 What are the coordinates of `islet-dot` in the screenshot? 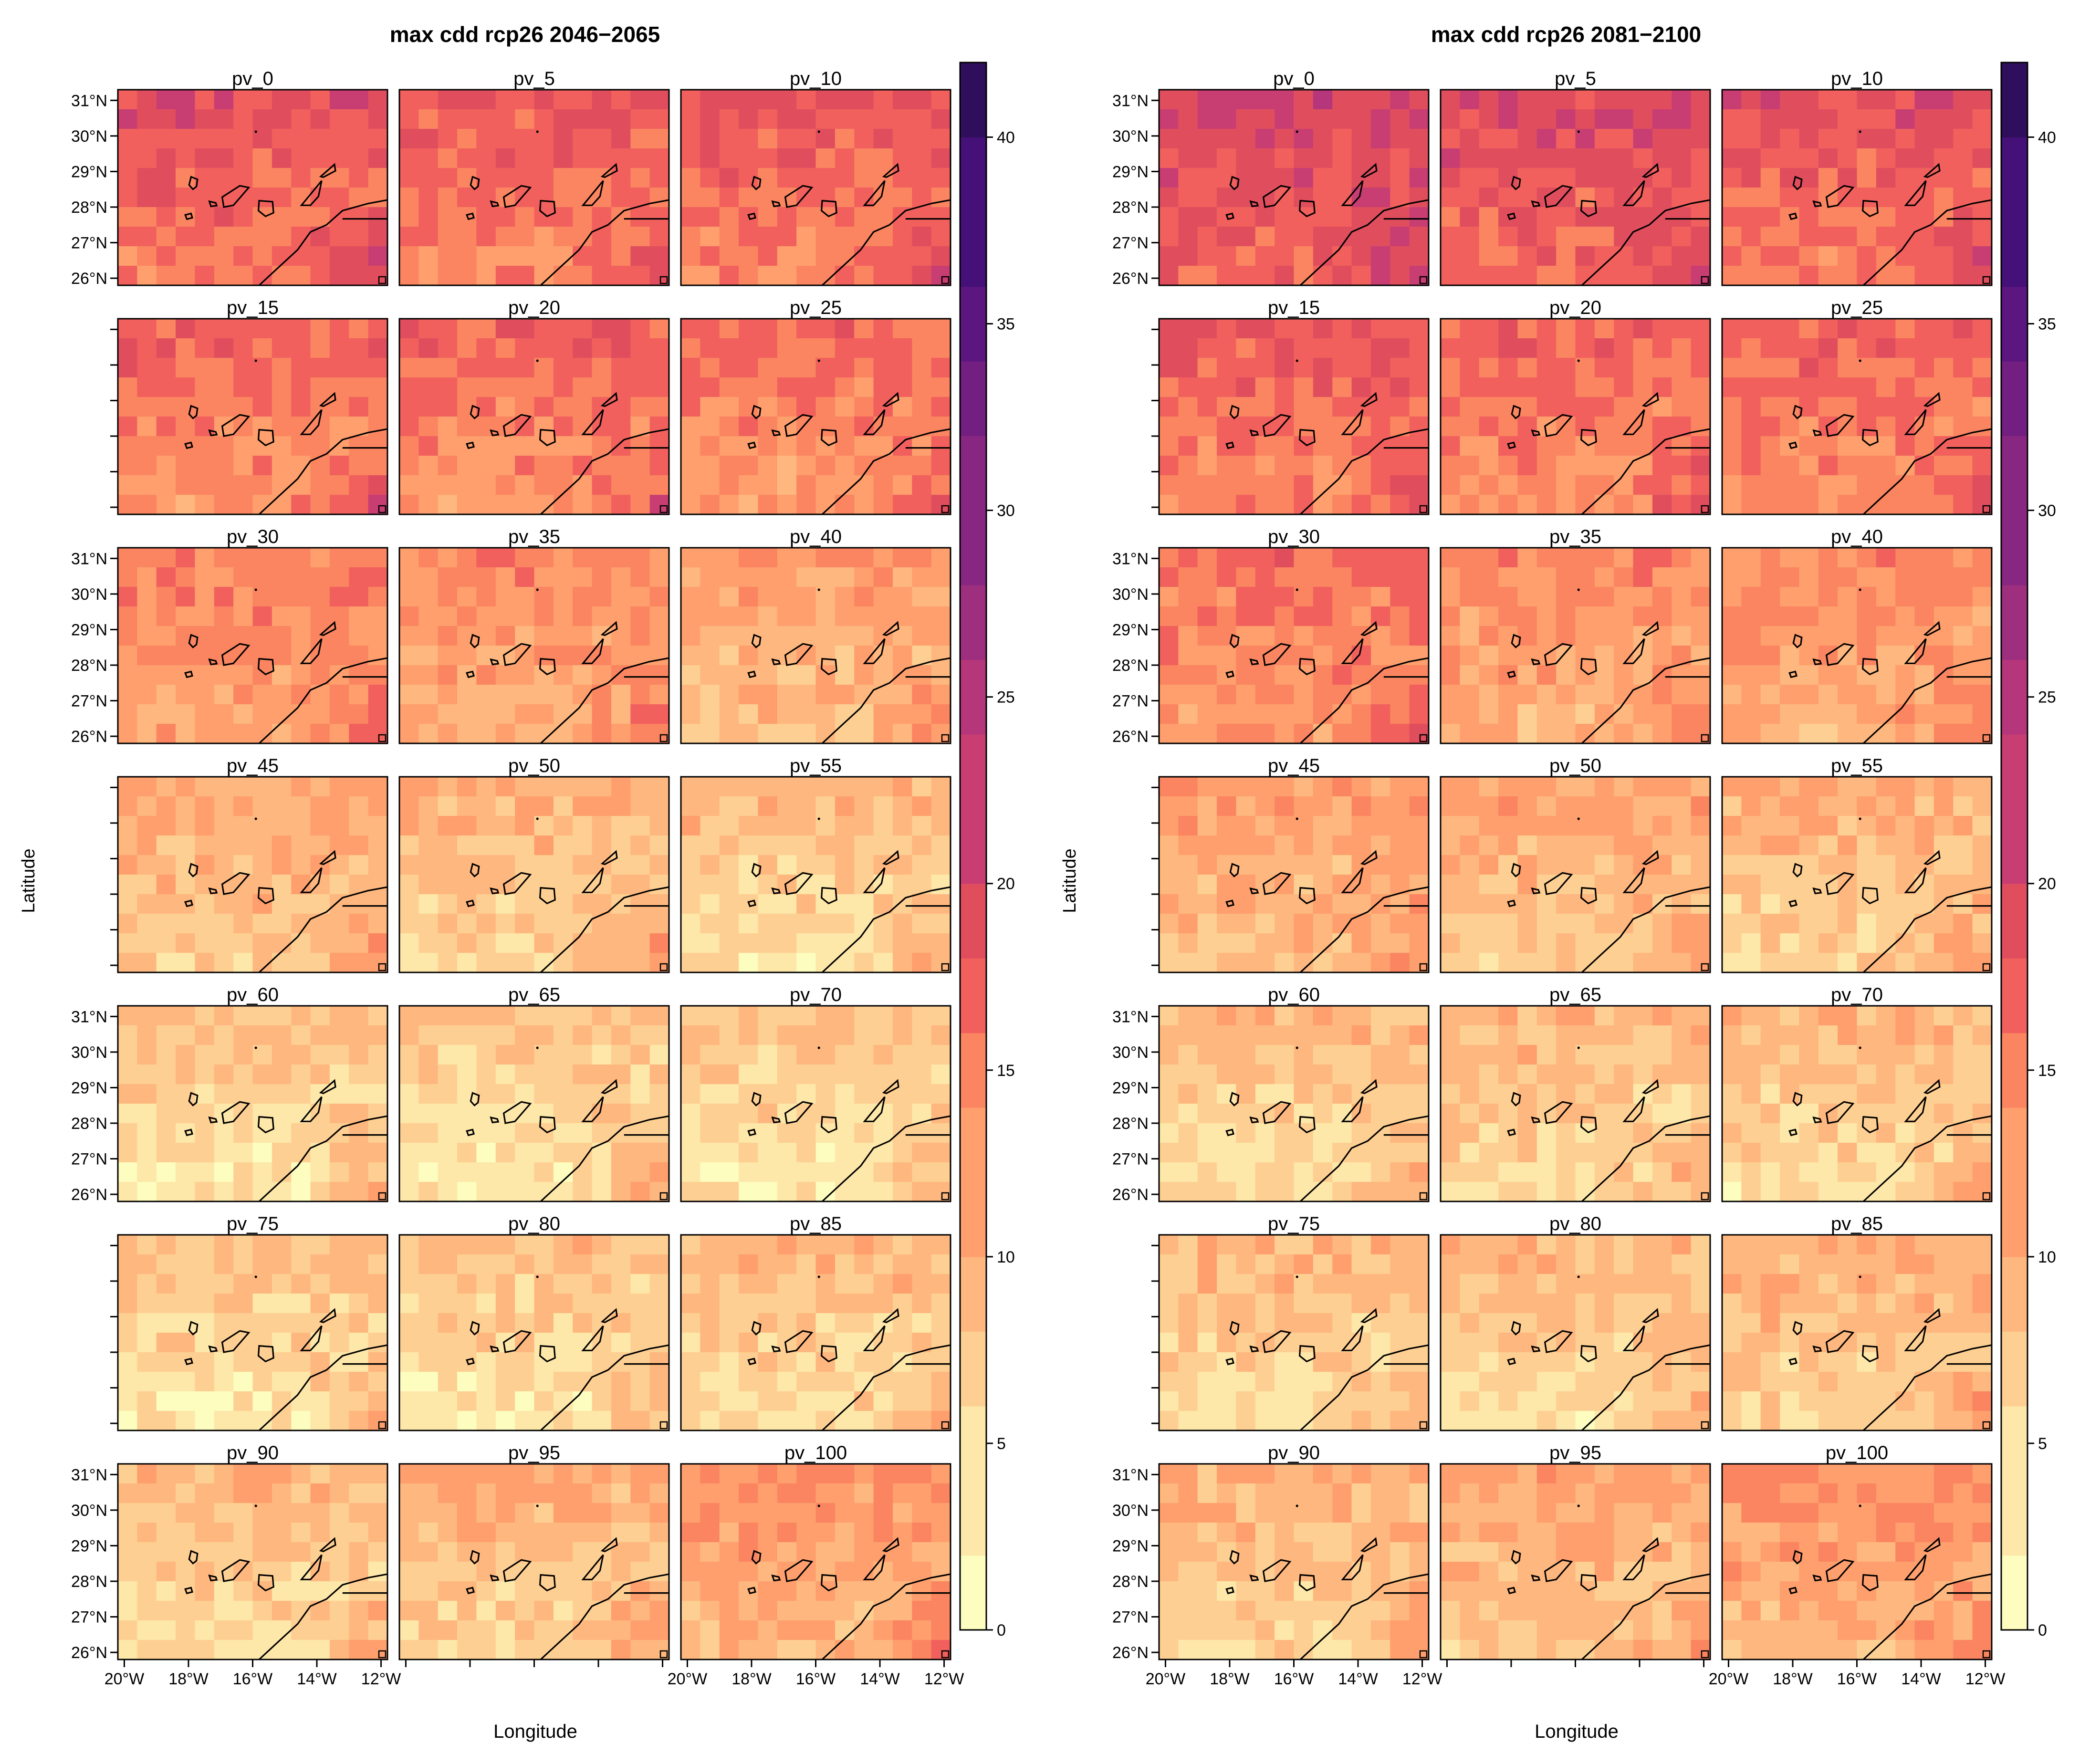 It's located at (256, 818).